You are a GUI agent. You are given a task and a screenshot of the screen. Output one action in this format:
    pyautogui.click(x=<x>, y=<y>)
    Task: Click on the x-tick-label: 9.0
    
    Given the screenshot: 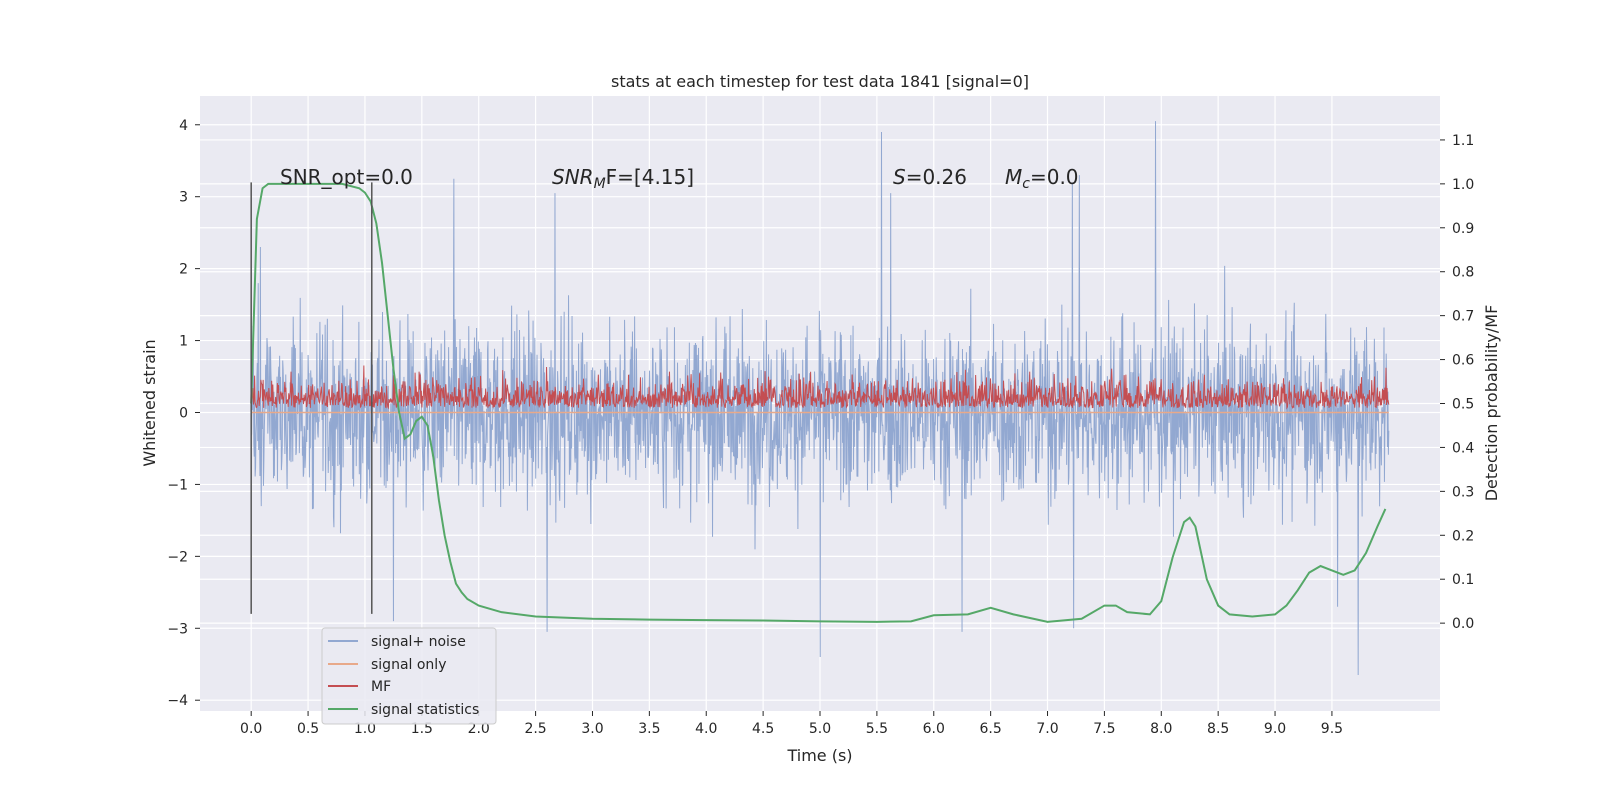 What is the action you would take?
    pyautogui.click(x=1275, y=729)
    